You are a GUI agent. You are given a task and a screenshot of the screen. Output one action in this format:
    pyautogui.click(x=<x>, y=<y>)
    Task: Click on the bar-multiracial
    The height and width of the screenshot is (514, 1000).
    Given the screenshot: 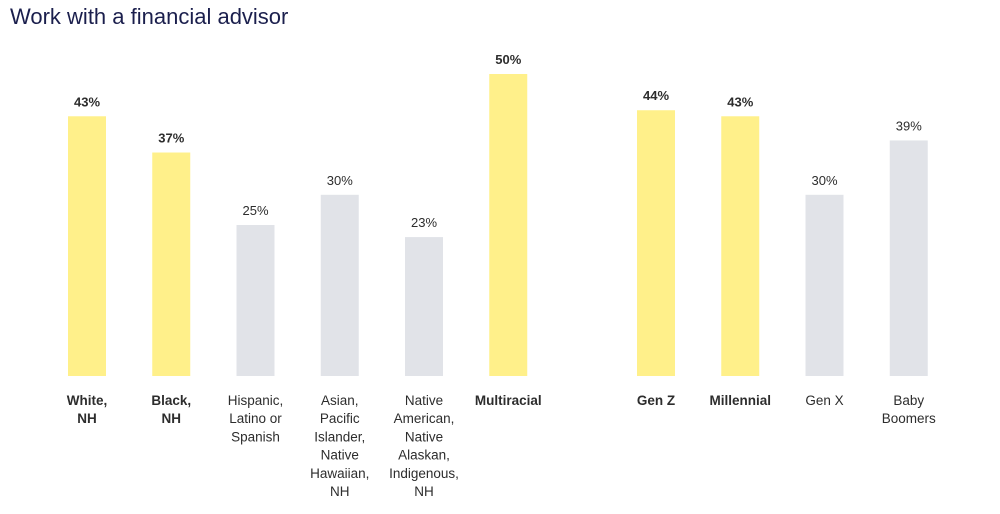 What is the action you would take?
    pyautogui.click(x=508, y=225)
    